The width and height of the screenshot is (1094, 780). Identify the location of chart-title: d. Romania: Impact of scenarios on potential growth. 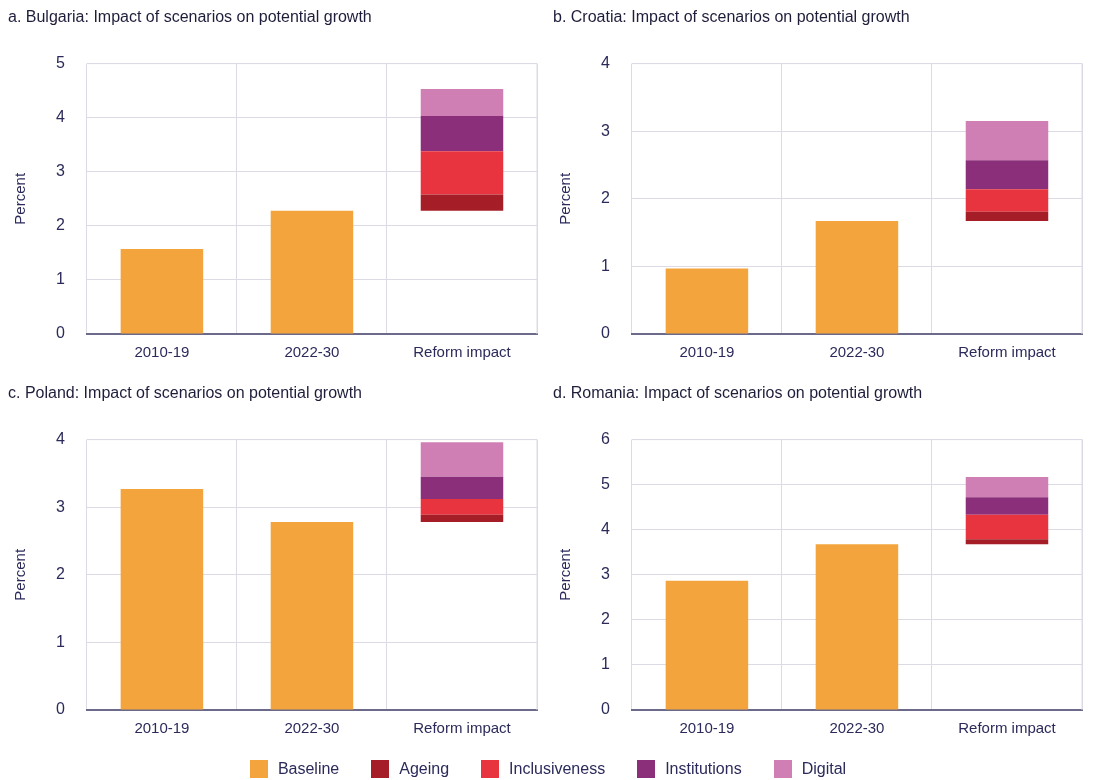
(738, 393).